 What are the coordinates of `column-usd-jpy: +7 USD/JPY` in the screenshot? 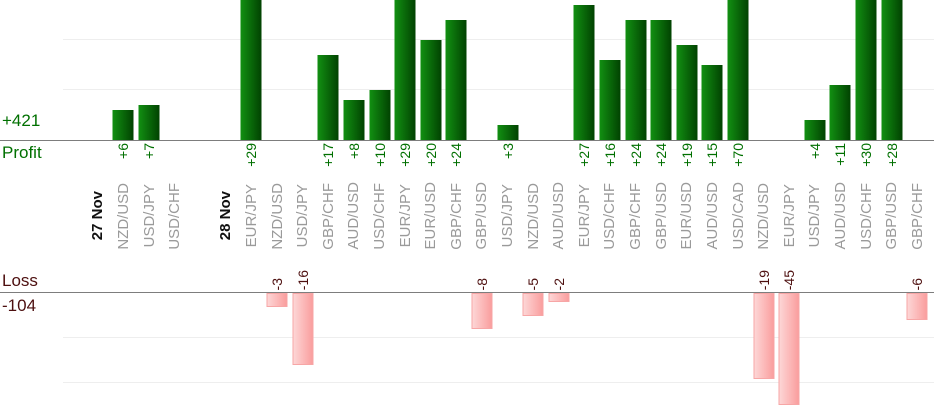 It's located at (149, 210).